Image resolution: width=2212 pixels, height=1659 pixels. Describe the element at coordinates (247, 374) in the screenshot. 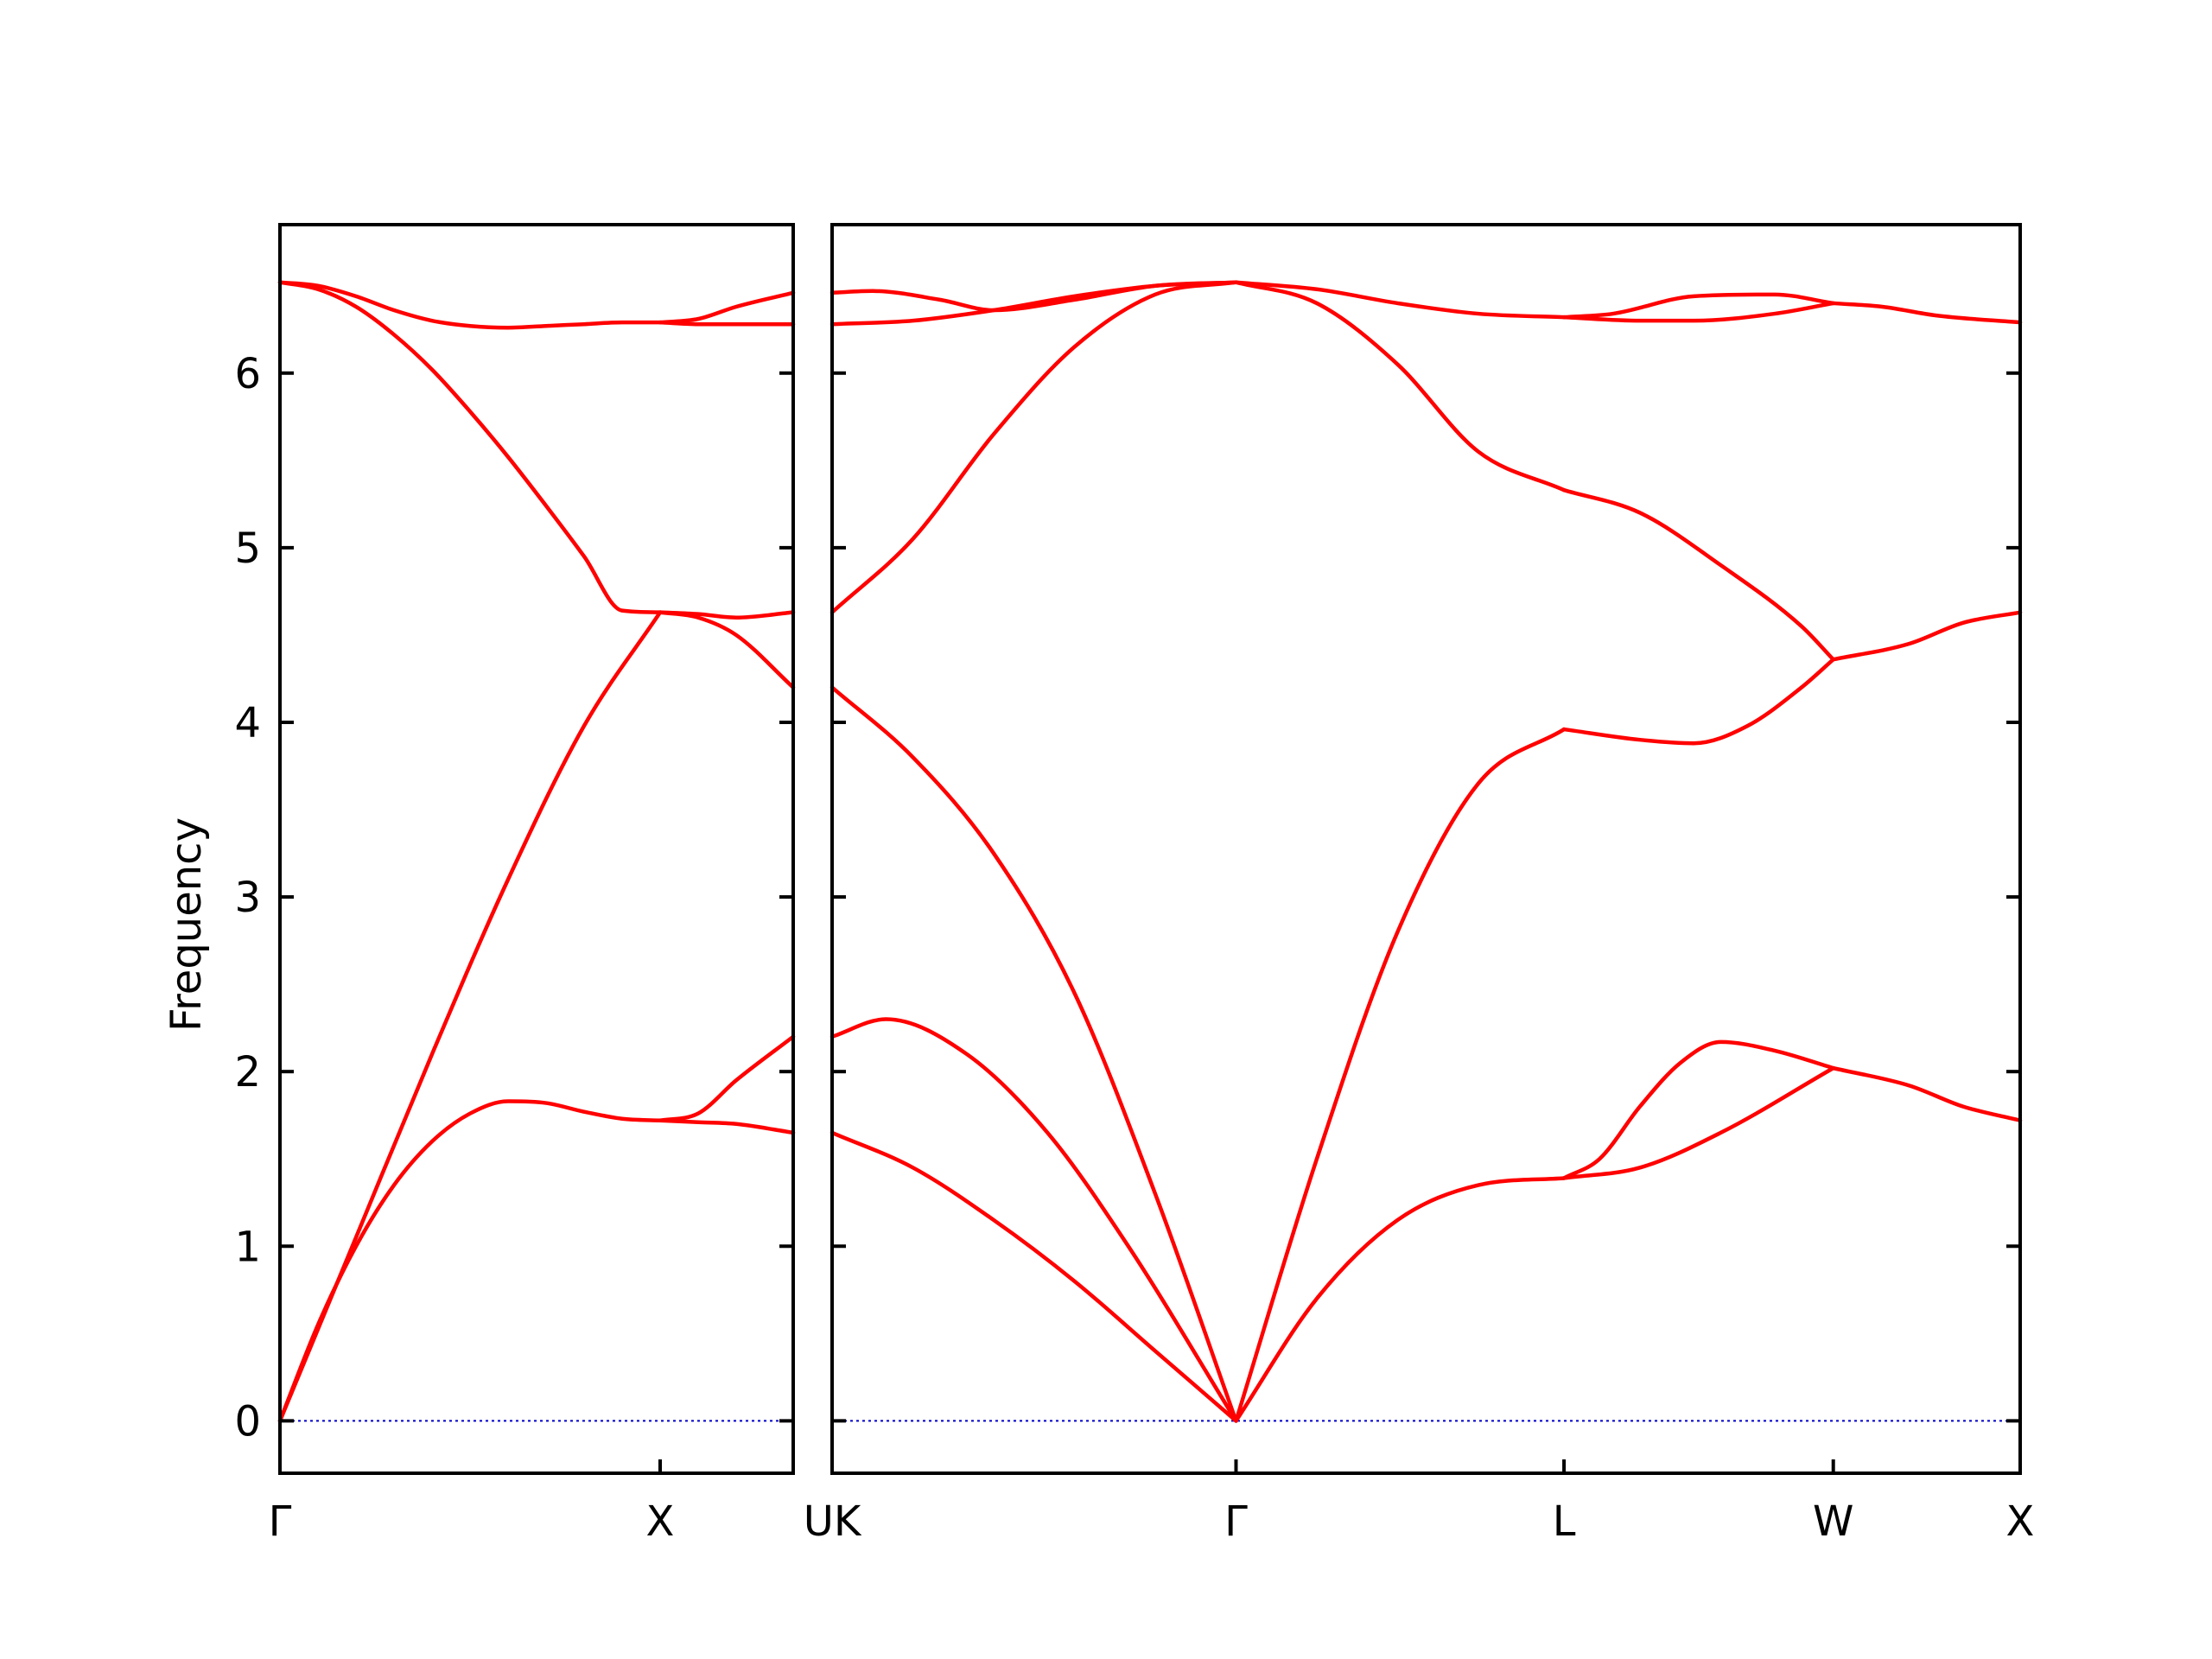

I see `y-tick-label: 6` at that location.